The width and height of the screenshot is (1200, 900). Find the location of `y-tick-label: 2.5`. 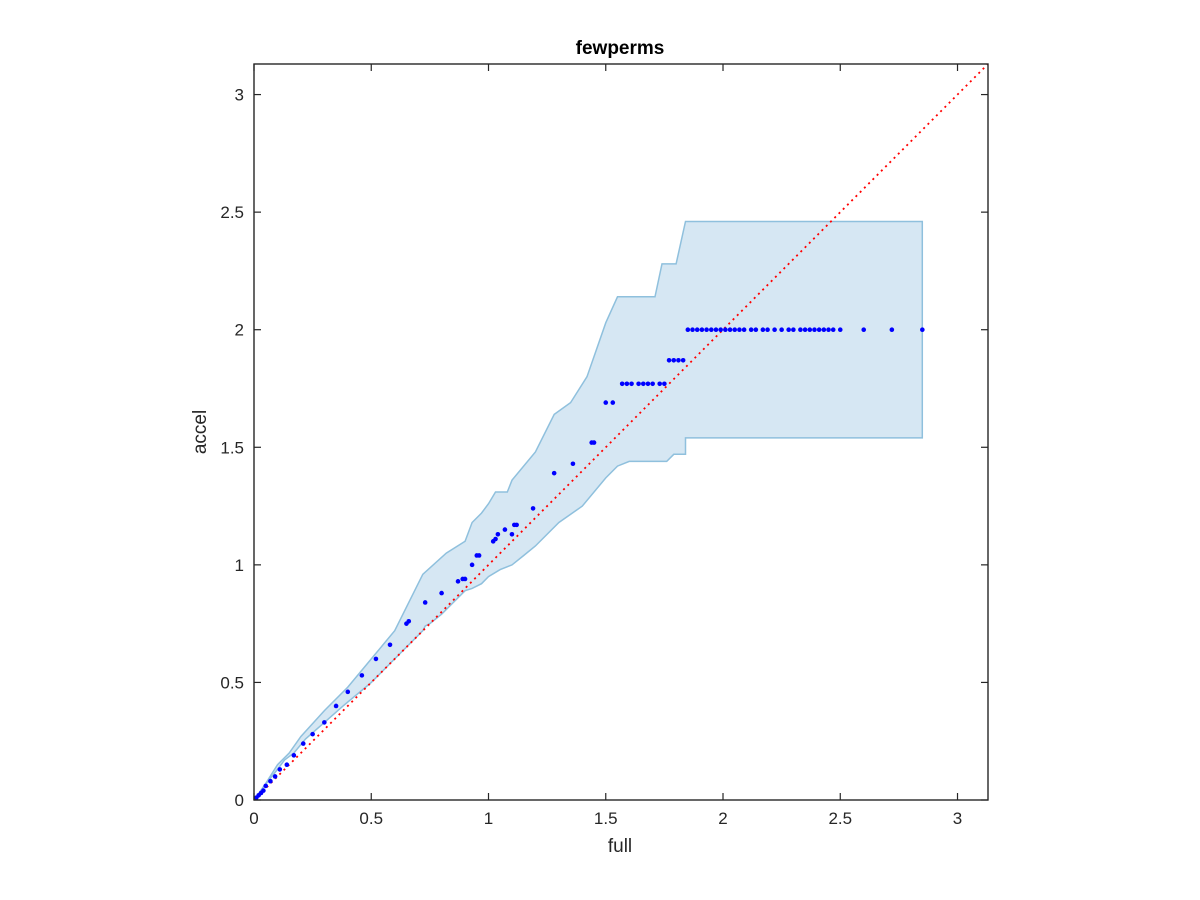

y-tick-label: 2.5 is located at coordinates (232, 212).